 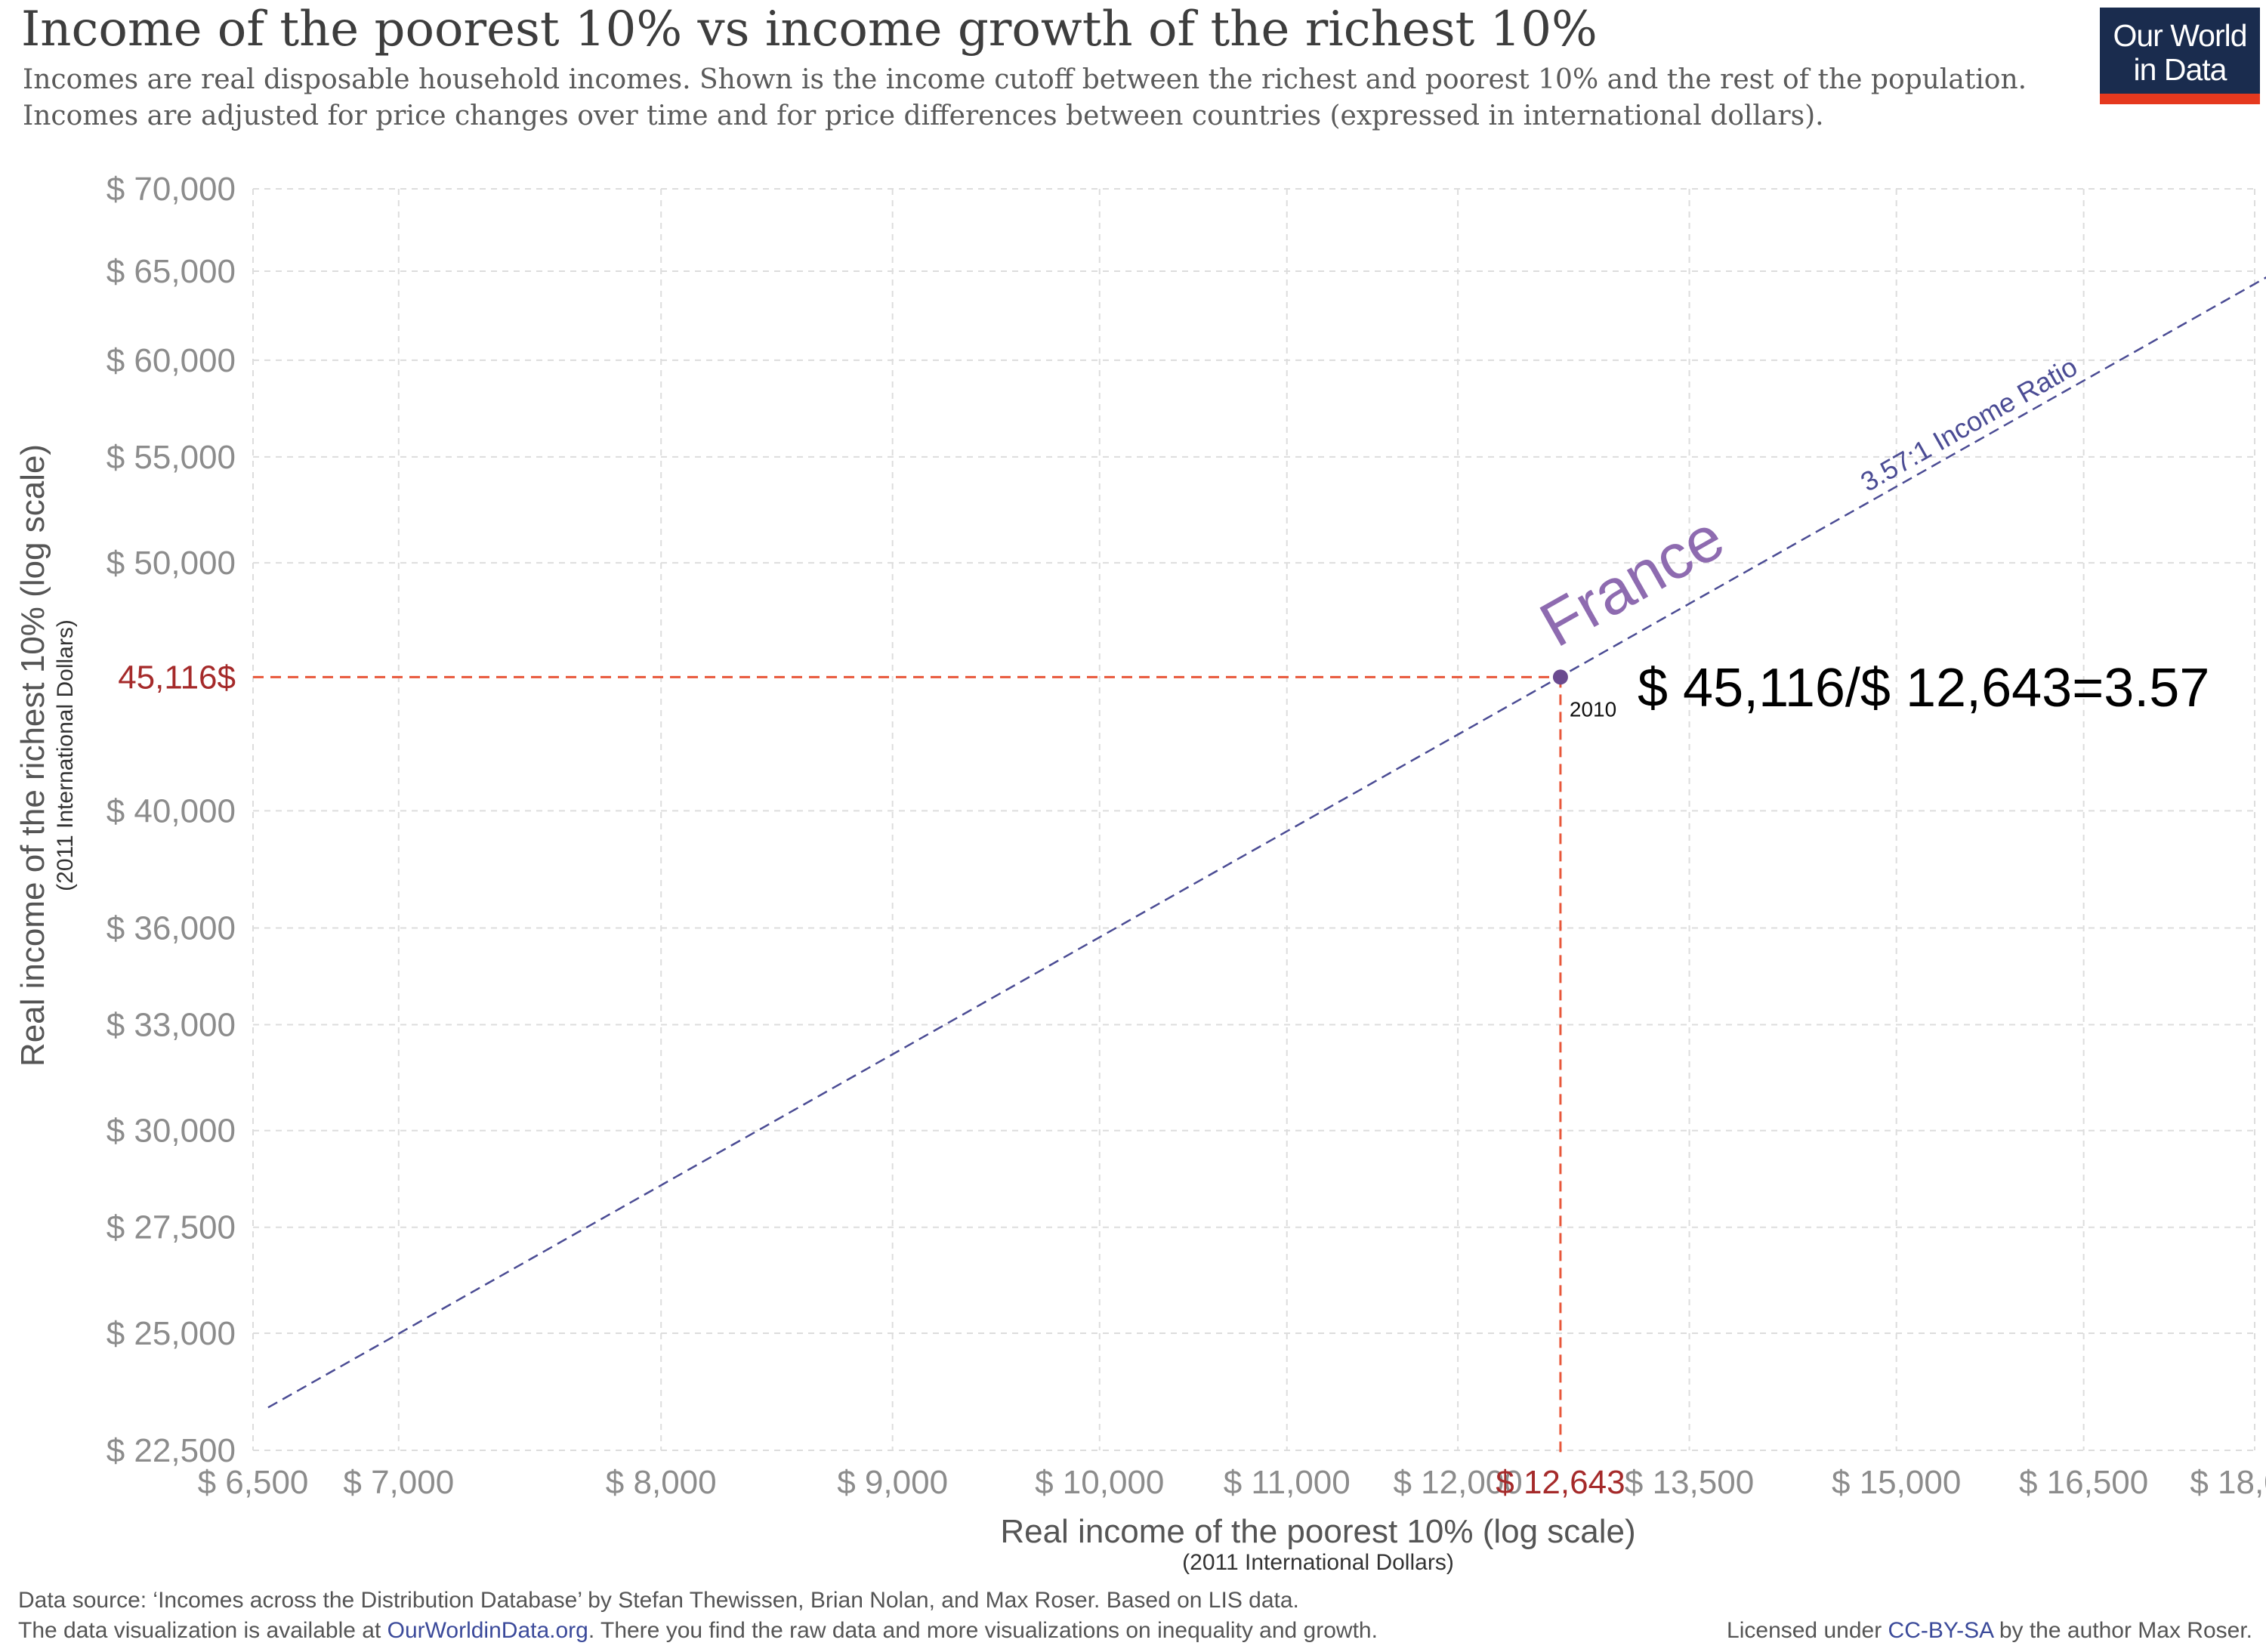 I want to click on x-tick-label-2: $ 8,000, so click(x=661, y=1482).